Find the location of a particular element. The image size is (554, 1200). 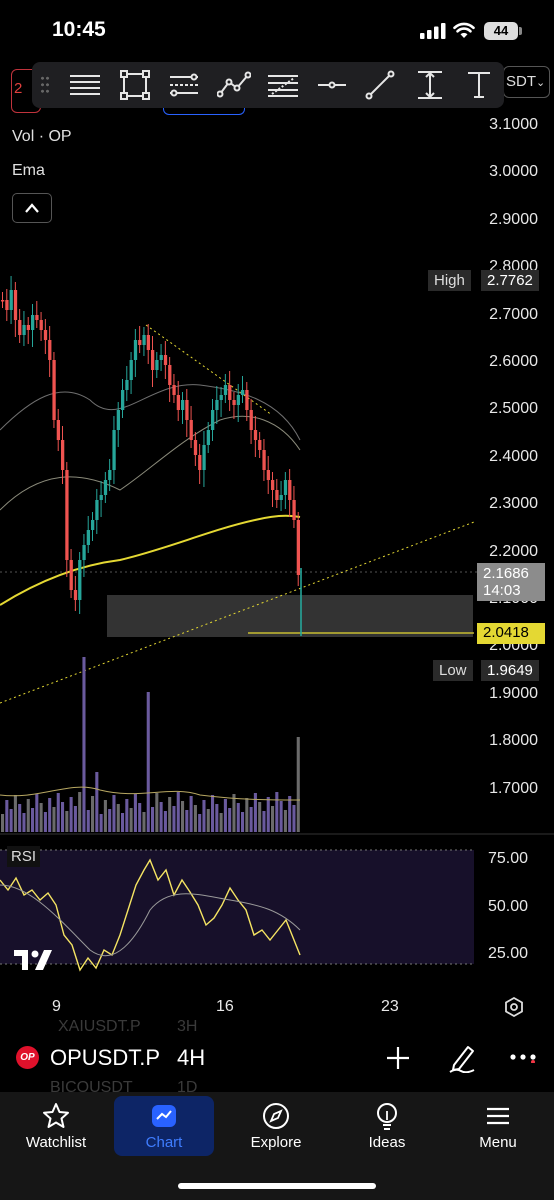

active-tab-partial is located at coordinates (204, 109).